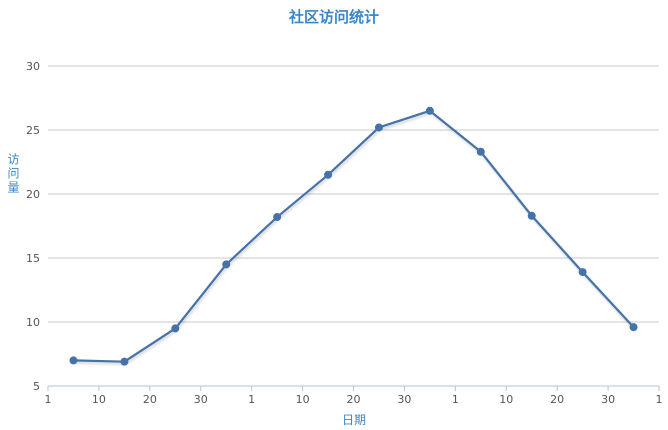 This screenshot has height=430, width=668. I want to click on x-axis: 1 10 20 30 1 10 20 30 1 10 20 30 1, so click(354, 395).